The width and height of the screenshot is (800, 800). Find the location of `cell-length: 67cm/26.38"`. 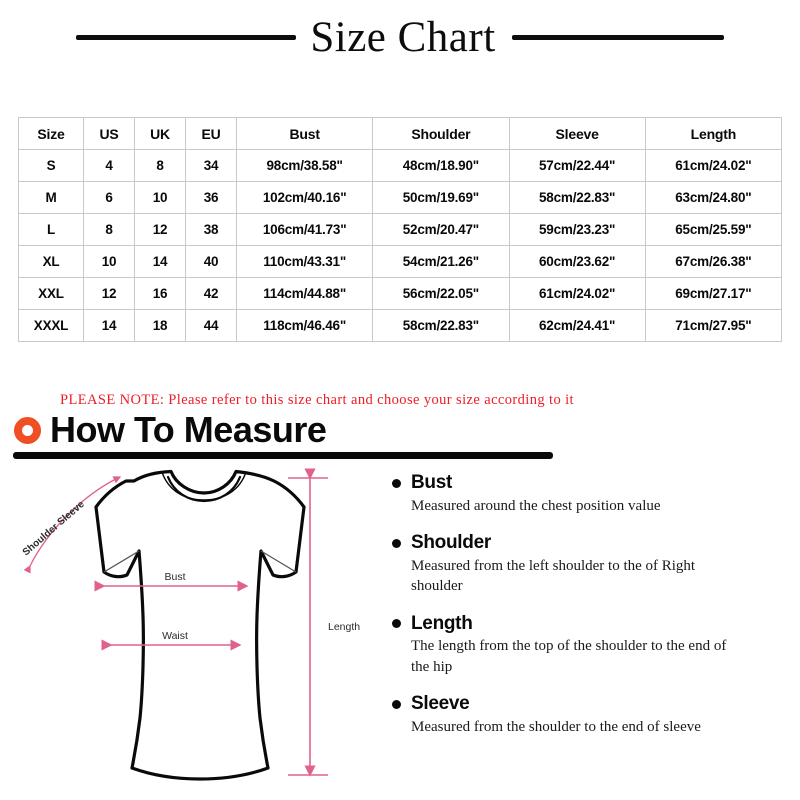

cell-length: 67cm/26.38" is located at coordinates (713, 261).